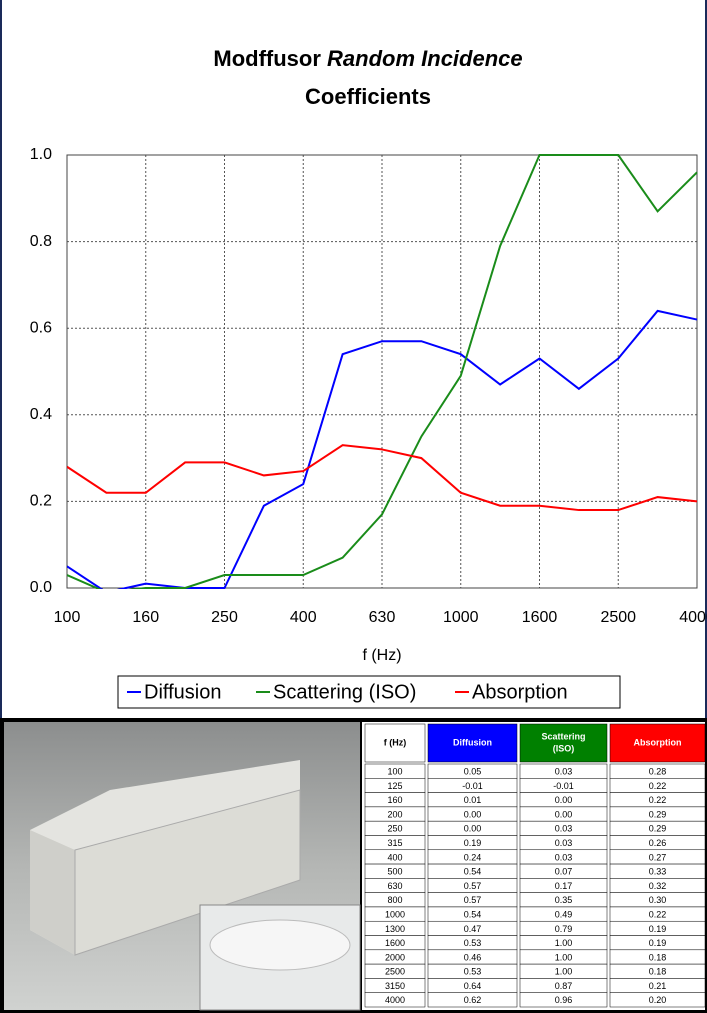 Image resolution: width=707 pixels, height=1013 pixels. Describe the element at coordinates (382, 617) in the screenshot. I see `x-tick-label: 630` at that location.